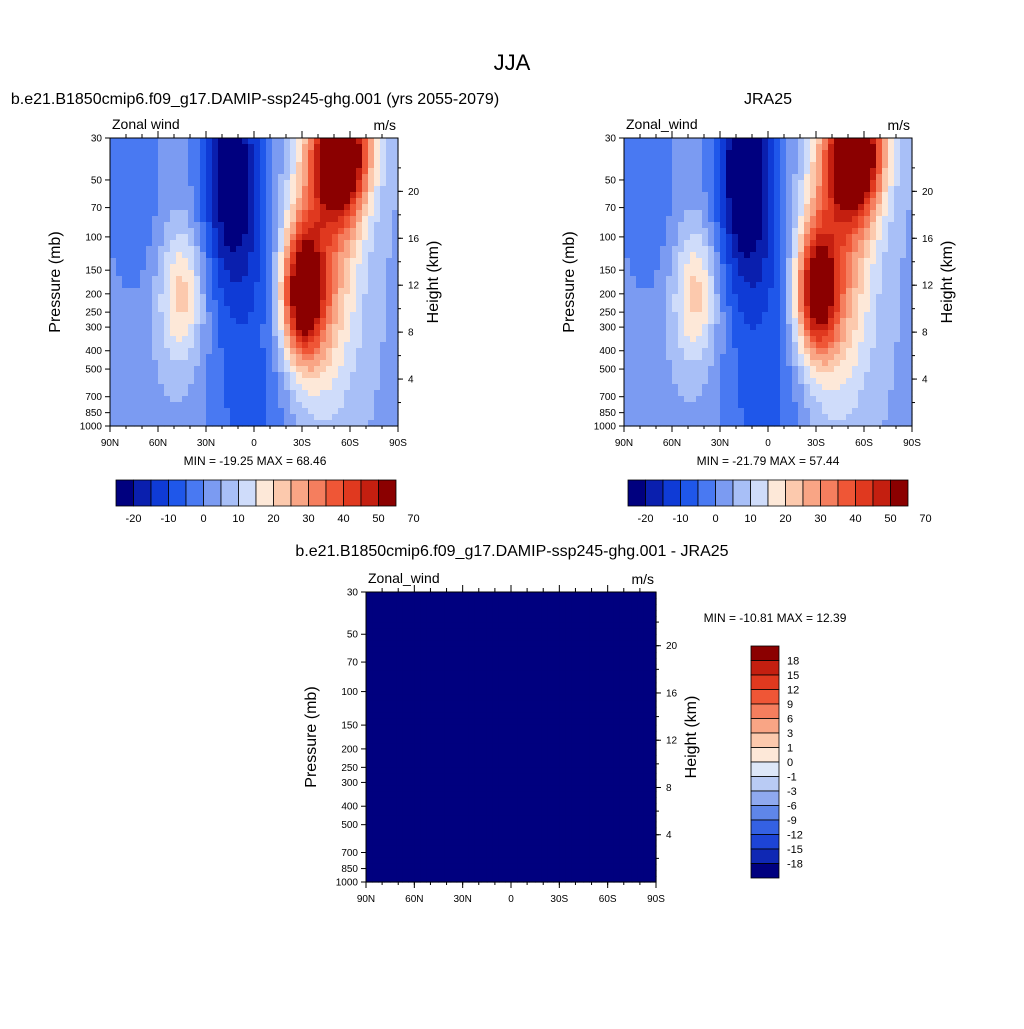 The width and height of the screenshot is (1024, 1029). I want to click on y-axis-label: Pressure (mb), so click(55, 281).